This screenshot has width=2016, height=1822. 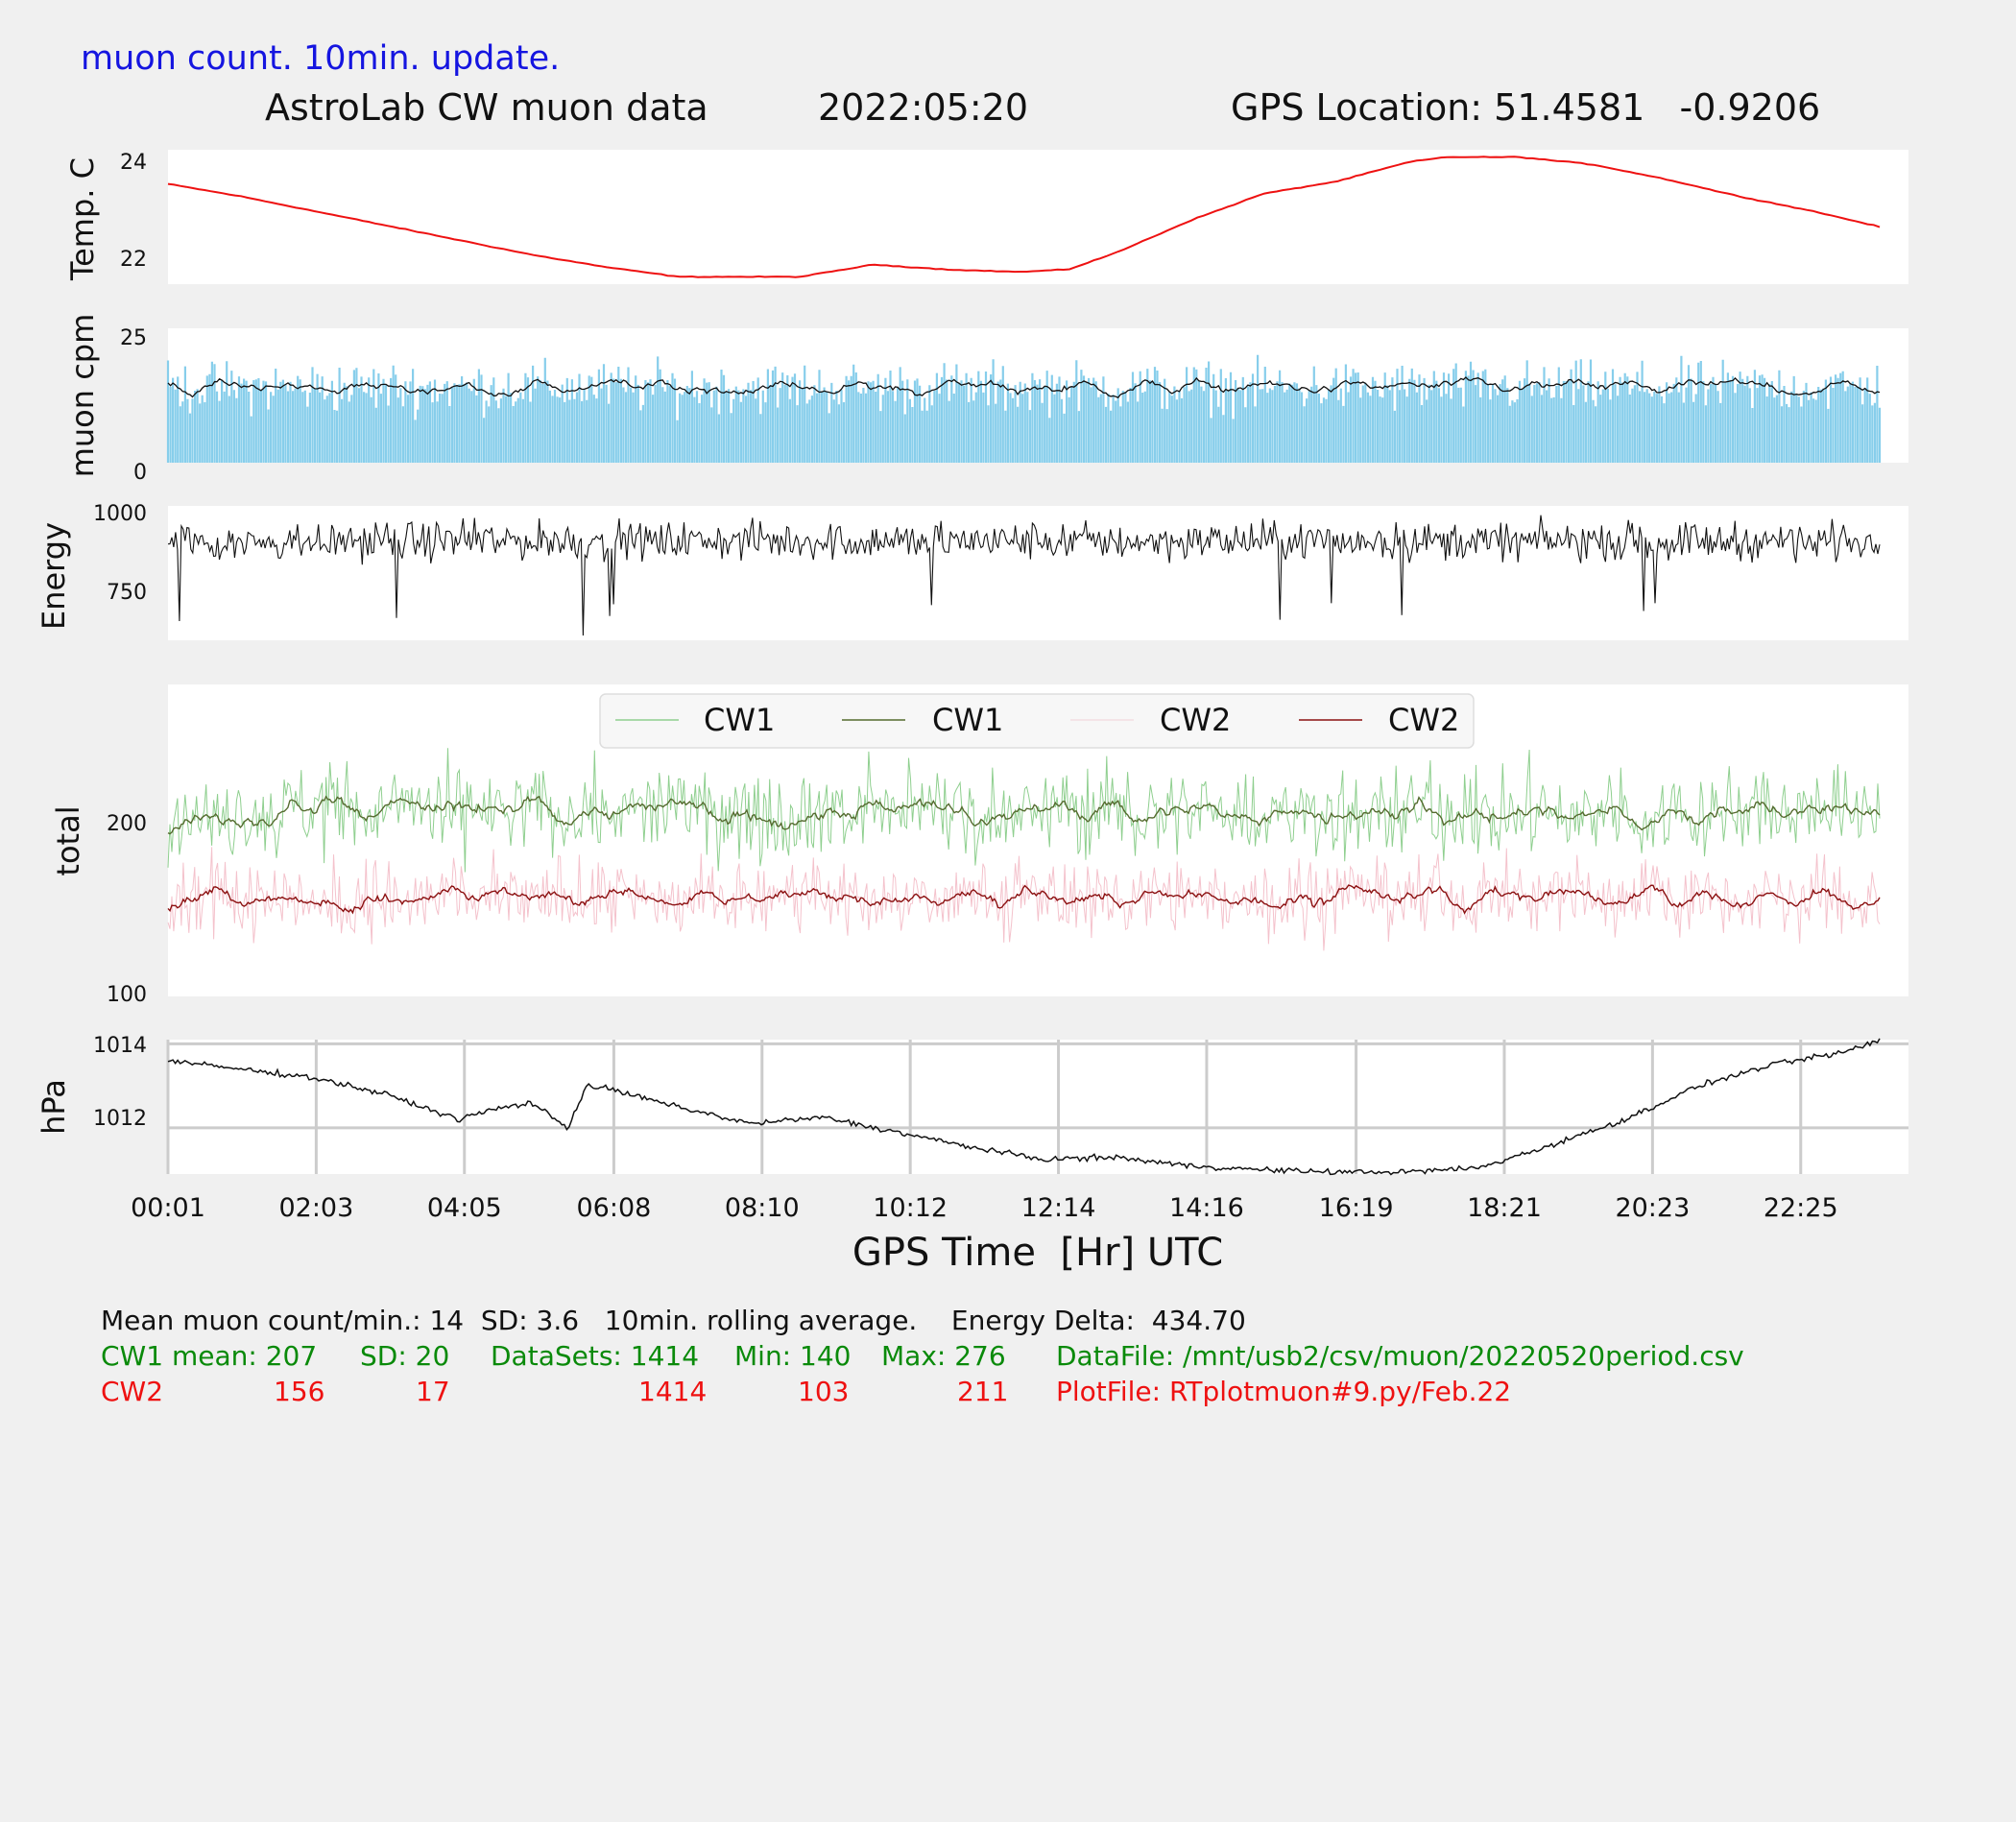 I want to click on cw2-raw-line, so click(x=1024, y=899).